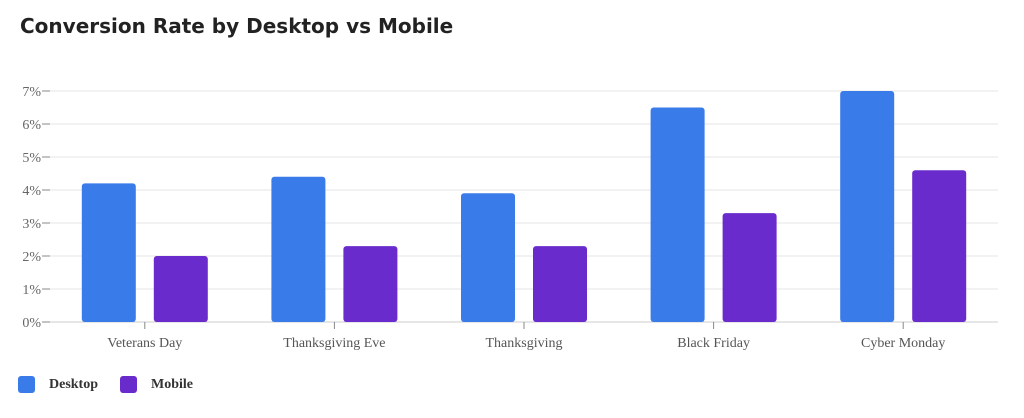  I want to click on bar-desktop-thanksgiving, so click(488, 257).